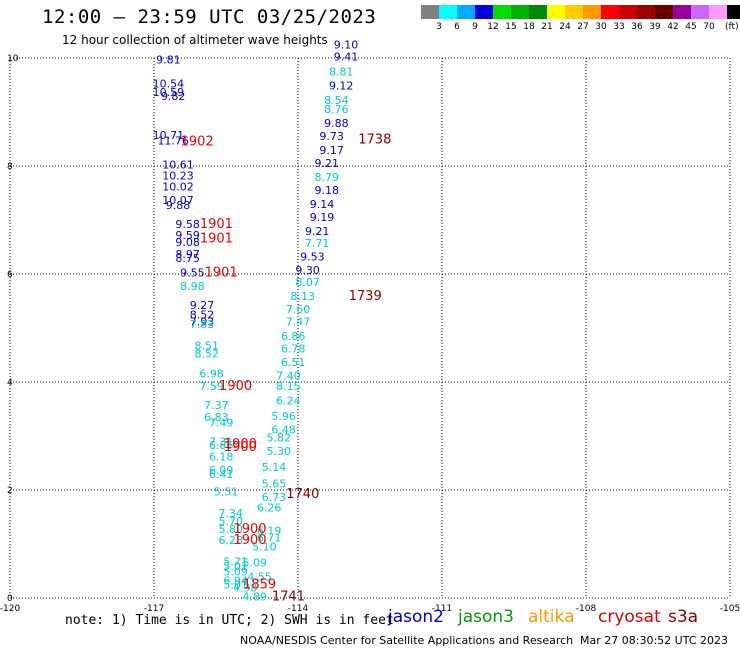 This screenshot has width=740, height=650. I want to click on wave-height-label: 6.73, so click(274, 497).